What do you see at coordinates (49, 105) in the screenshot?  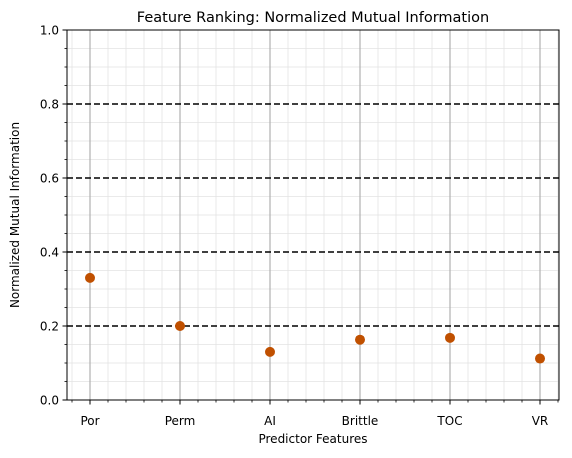 I see `y-tick-label: 0.8` at bounding box center [49, 105].